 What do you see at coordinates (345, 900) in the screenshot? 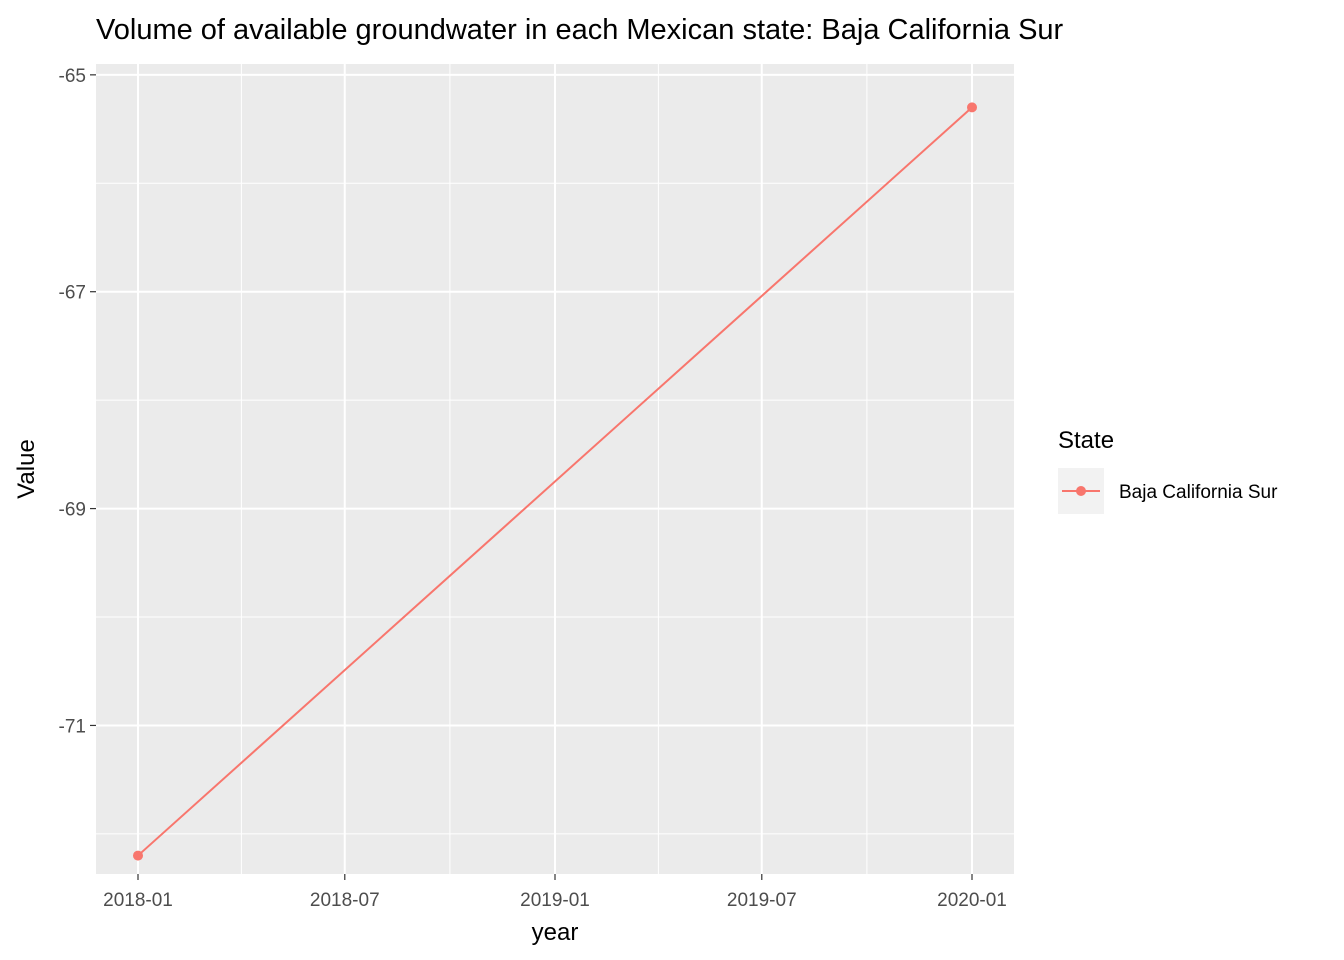
I see `x-tick-label: 2018-07` at bounding box center [345, 900].